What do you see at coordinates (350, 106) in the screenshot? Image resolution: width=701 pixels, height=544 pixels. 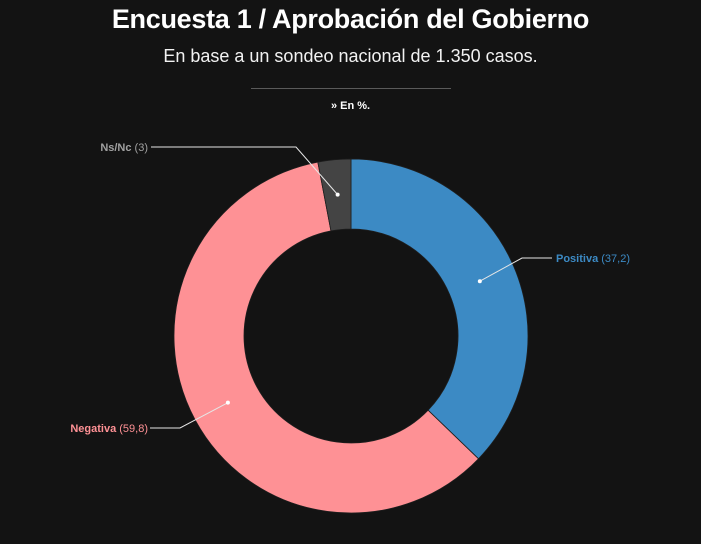 I see `unit-note: » En %.` at bounding box center [350, 106].